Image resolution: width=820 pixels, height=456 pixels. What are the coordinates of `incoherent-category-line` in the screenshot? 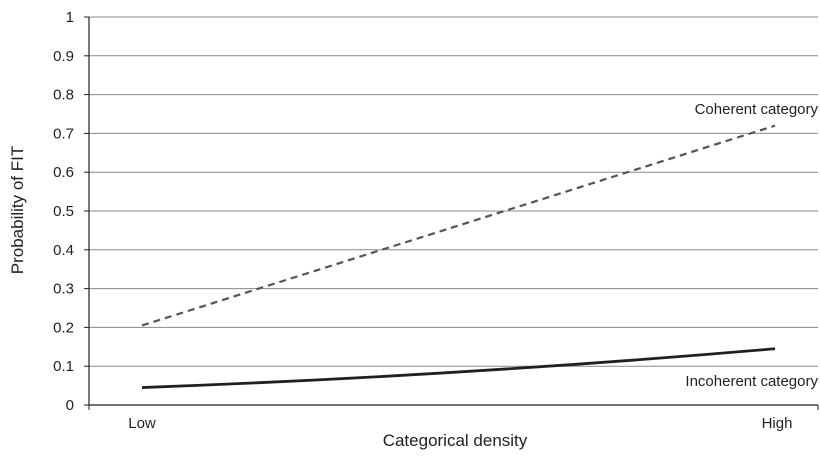 It's located at (458, 368).